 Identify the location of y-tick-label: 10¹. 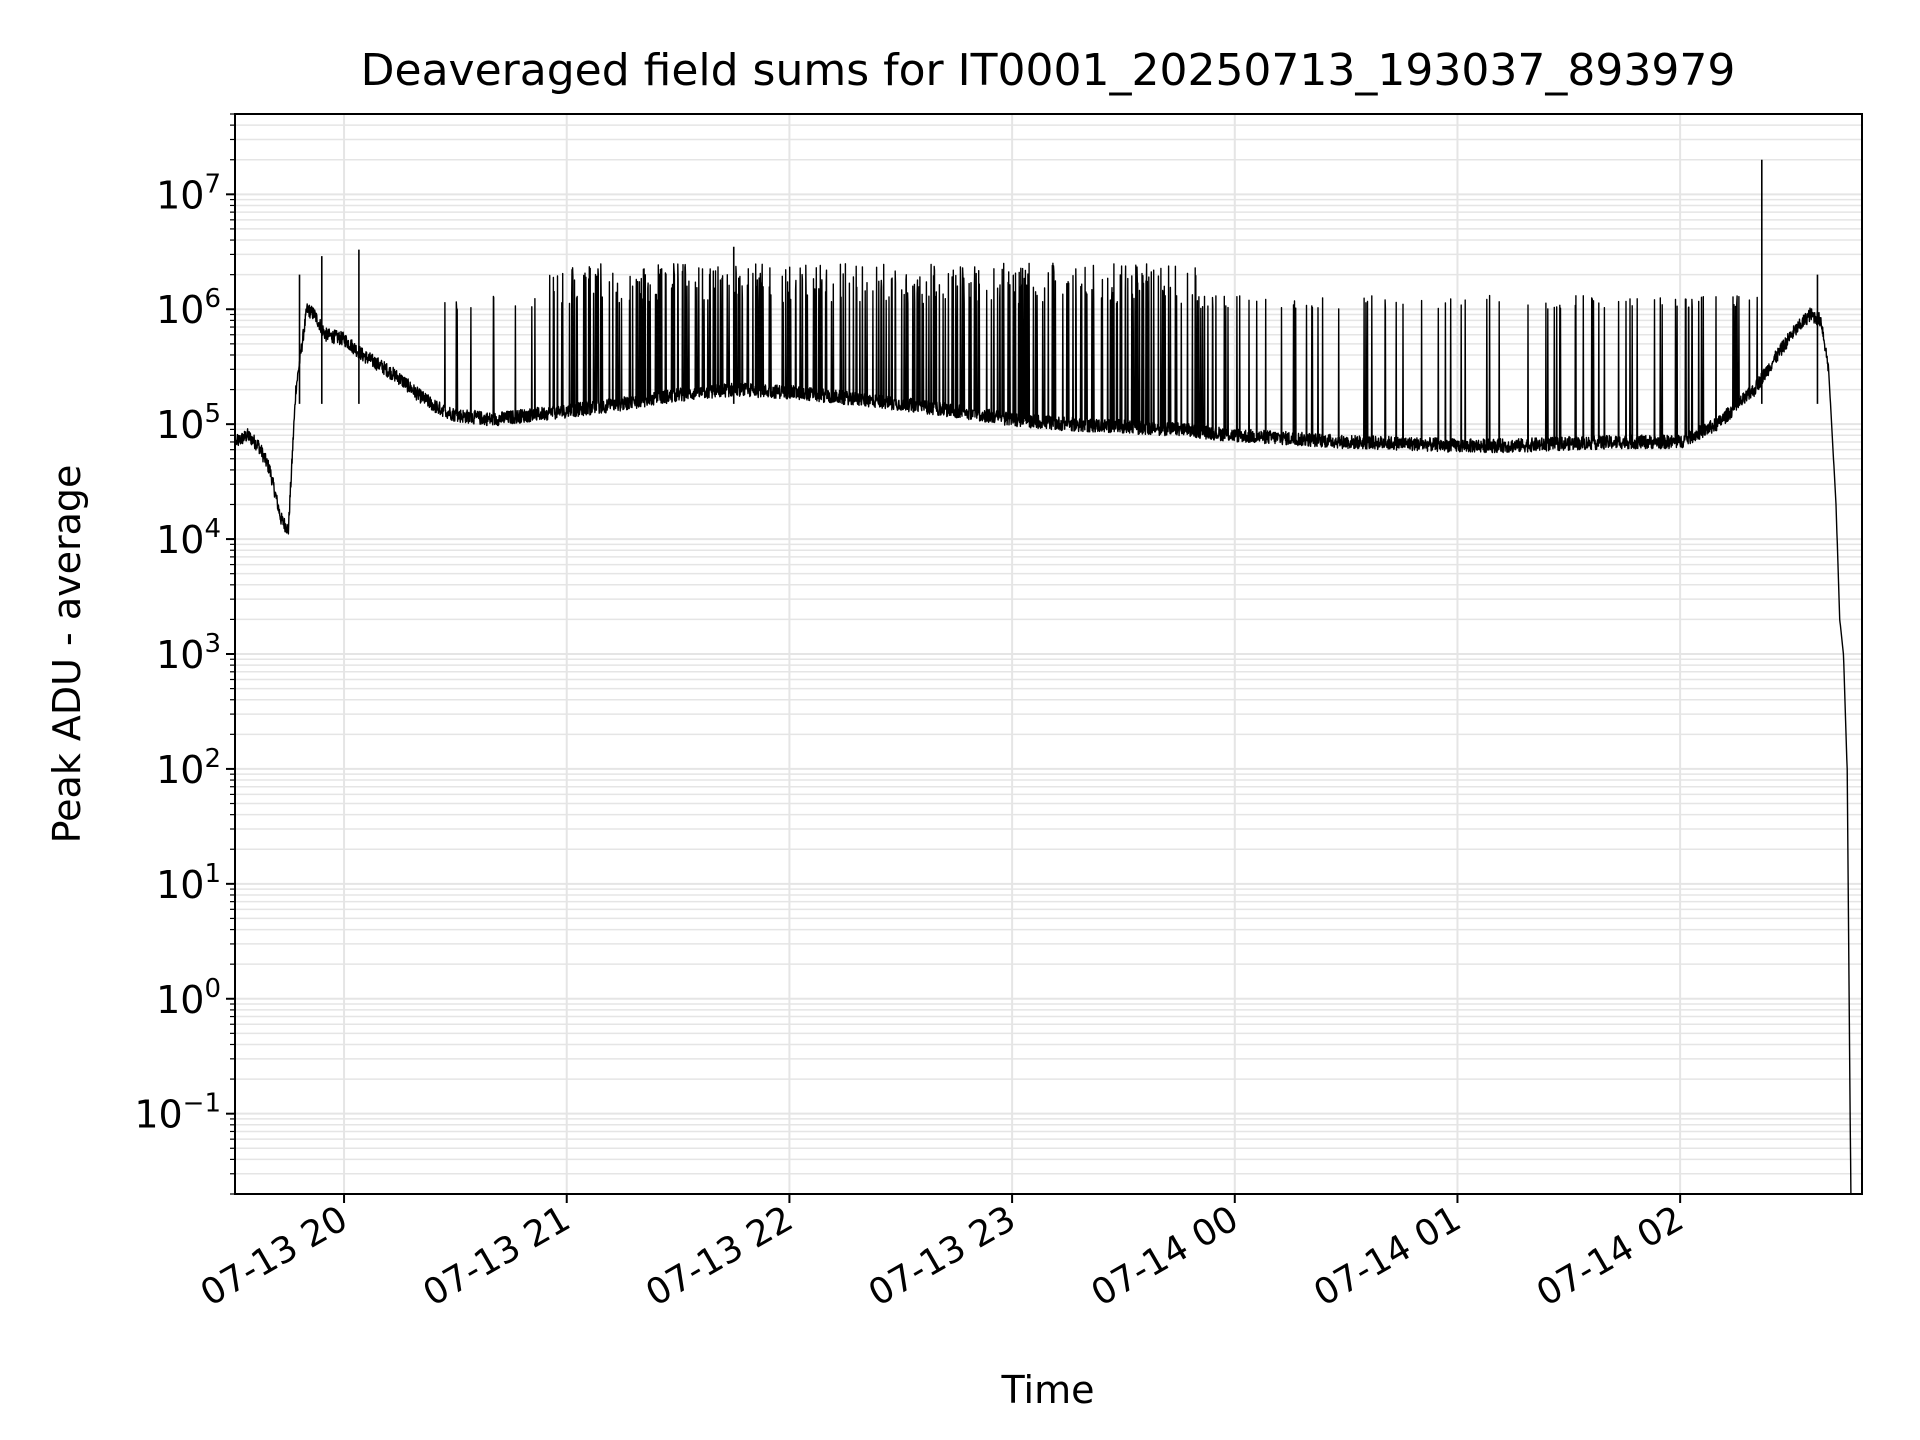
(188, 883).